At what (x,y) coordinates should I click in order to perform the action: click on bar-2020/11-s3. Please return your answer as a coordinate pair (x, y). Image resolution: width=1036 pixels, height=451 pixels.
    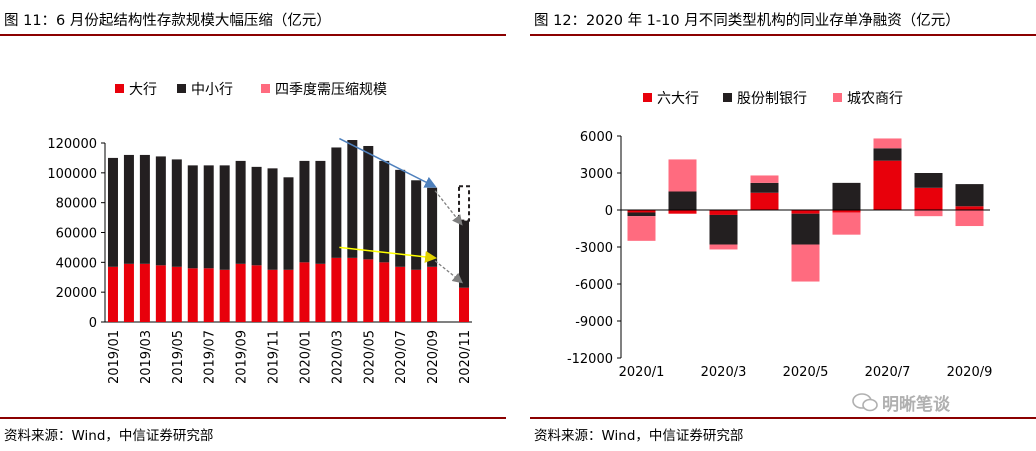
    Looking at the image, I should click on (464, 203).